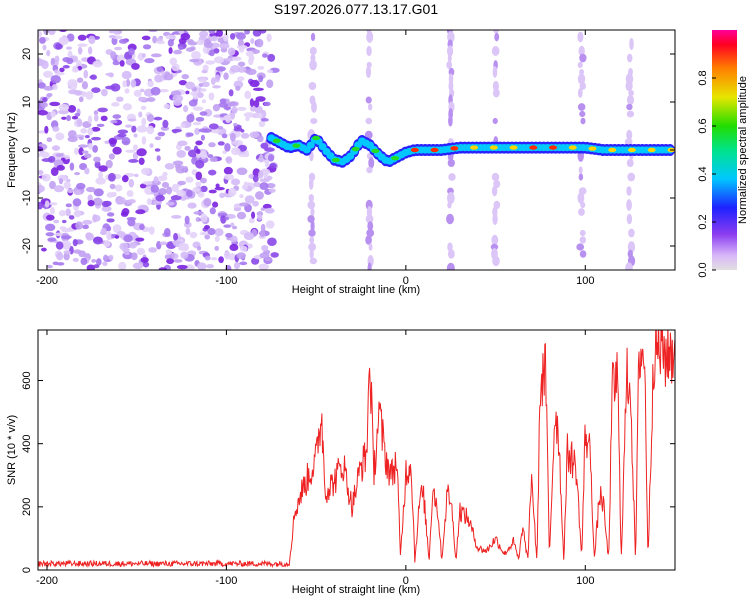  What do you see at coordinates (27, 150) in the screenshot?
I see `y-tick-label: 0` at bounding box center [27, 150].